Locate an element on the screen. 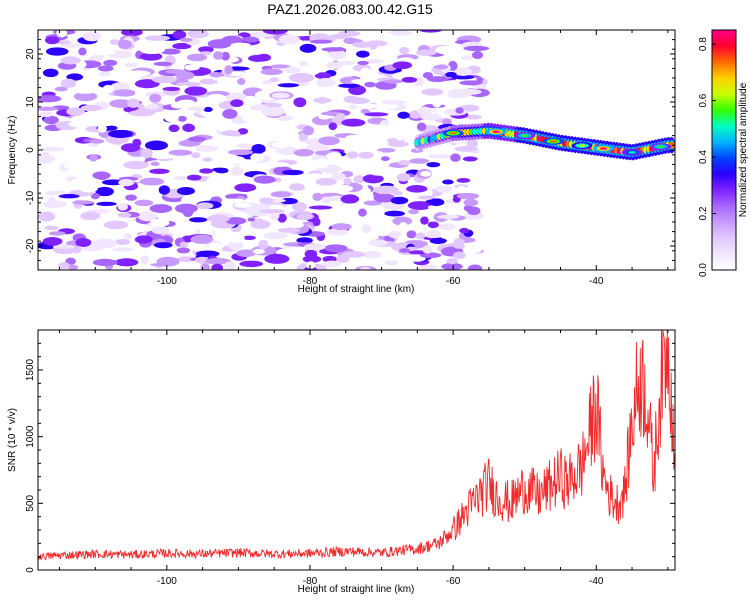  spectrogram-y-tick-label: 10 is located at coordinates (30, 102).